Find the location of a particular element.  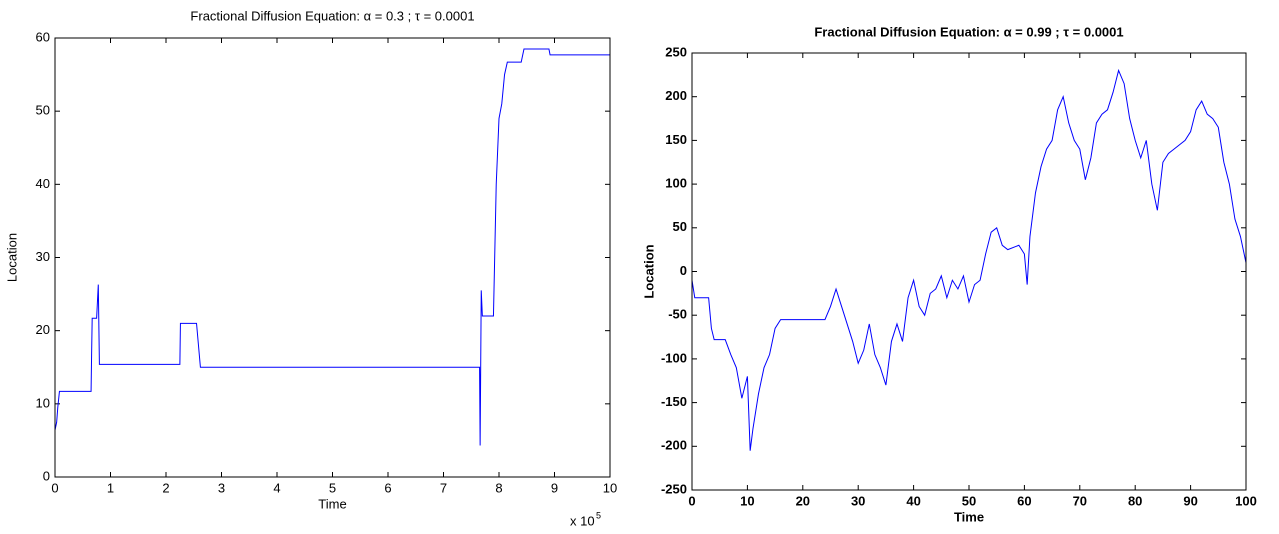

y-tick-label: -200 is located at coordinates (674, 445).